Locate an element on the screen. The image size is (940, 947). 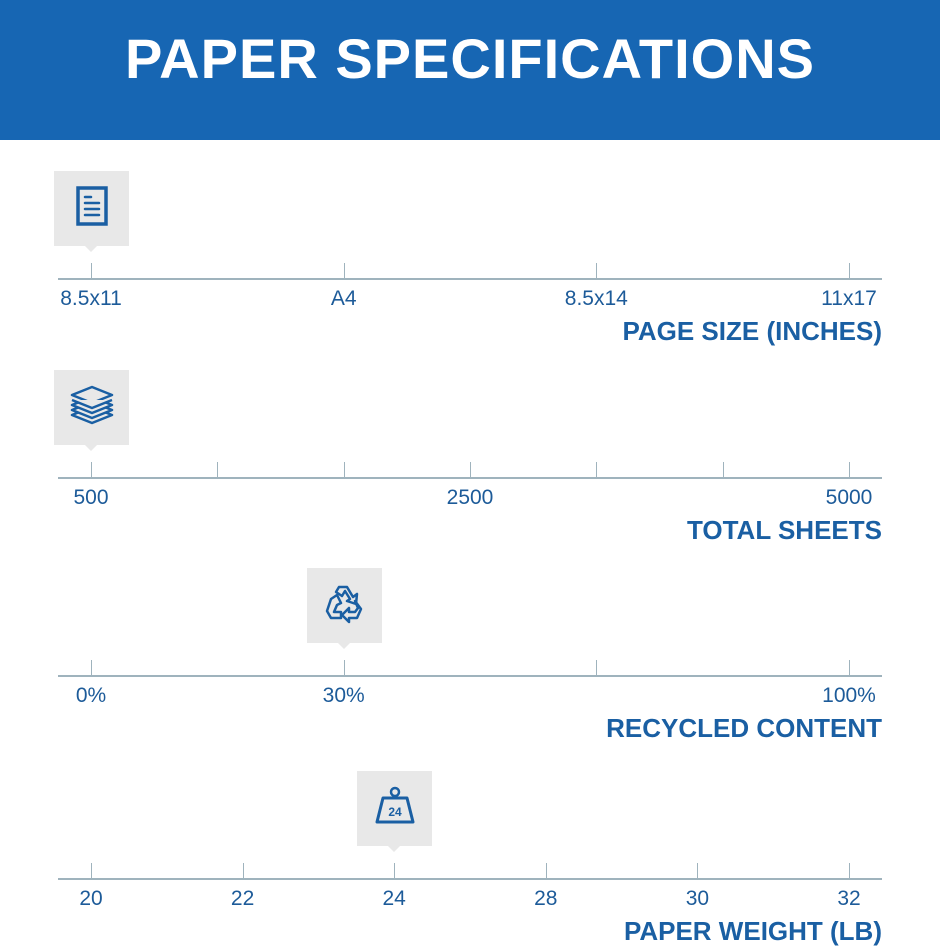
tick-label: A4 is located at coordinates (343, 298).